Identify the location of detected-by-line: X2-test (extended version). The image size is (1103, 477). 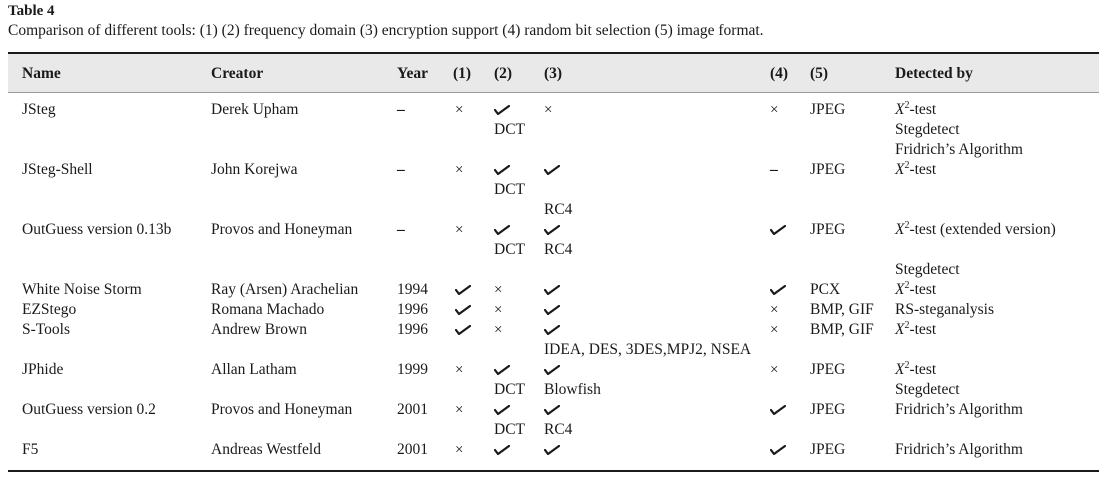
(975, 230).